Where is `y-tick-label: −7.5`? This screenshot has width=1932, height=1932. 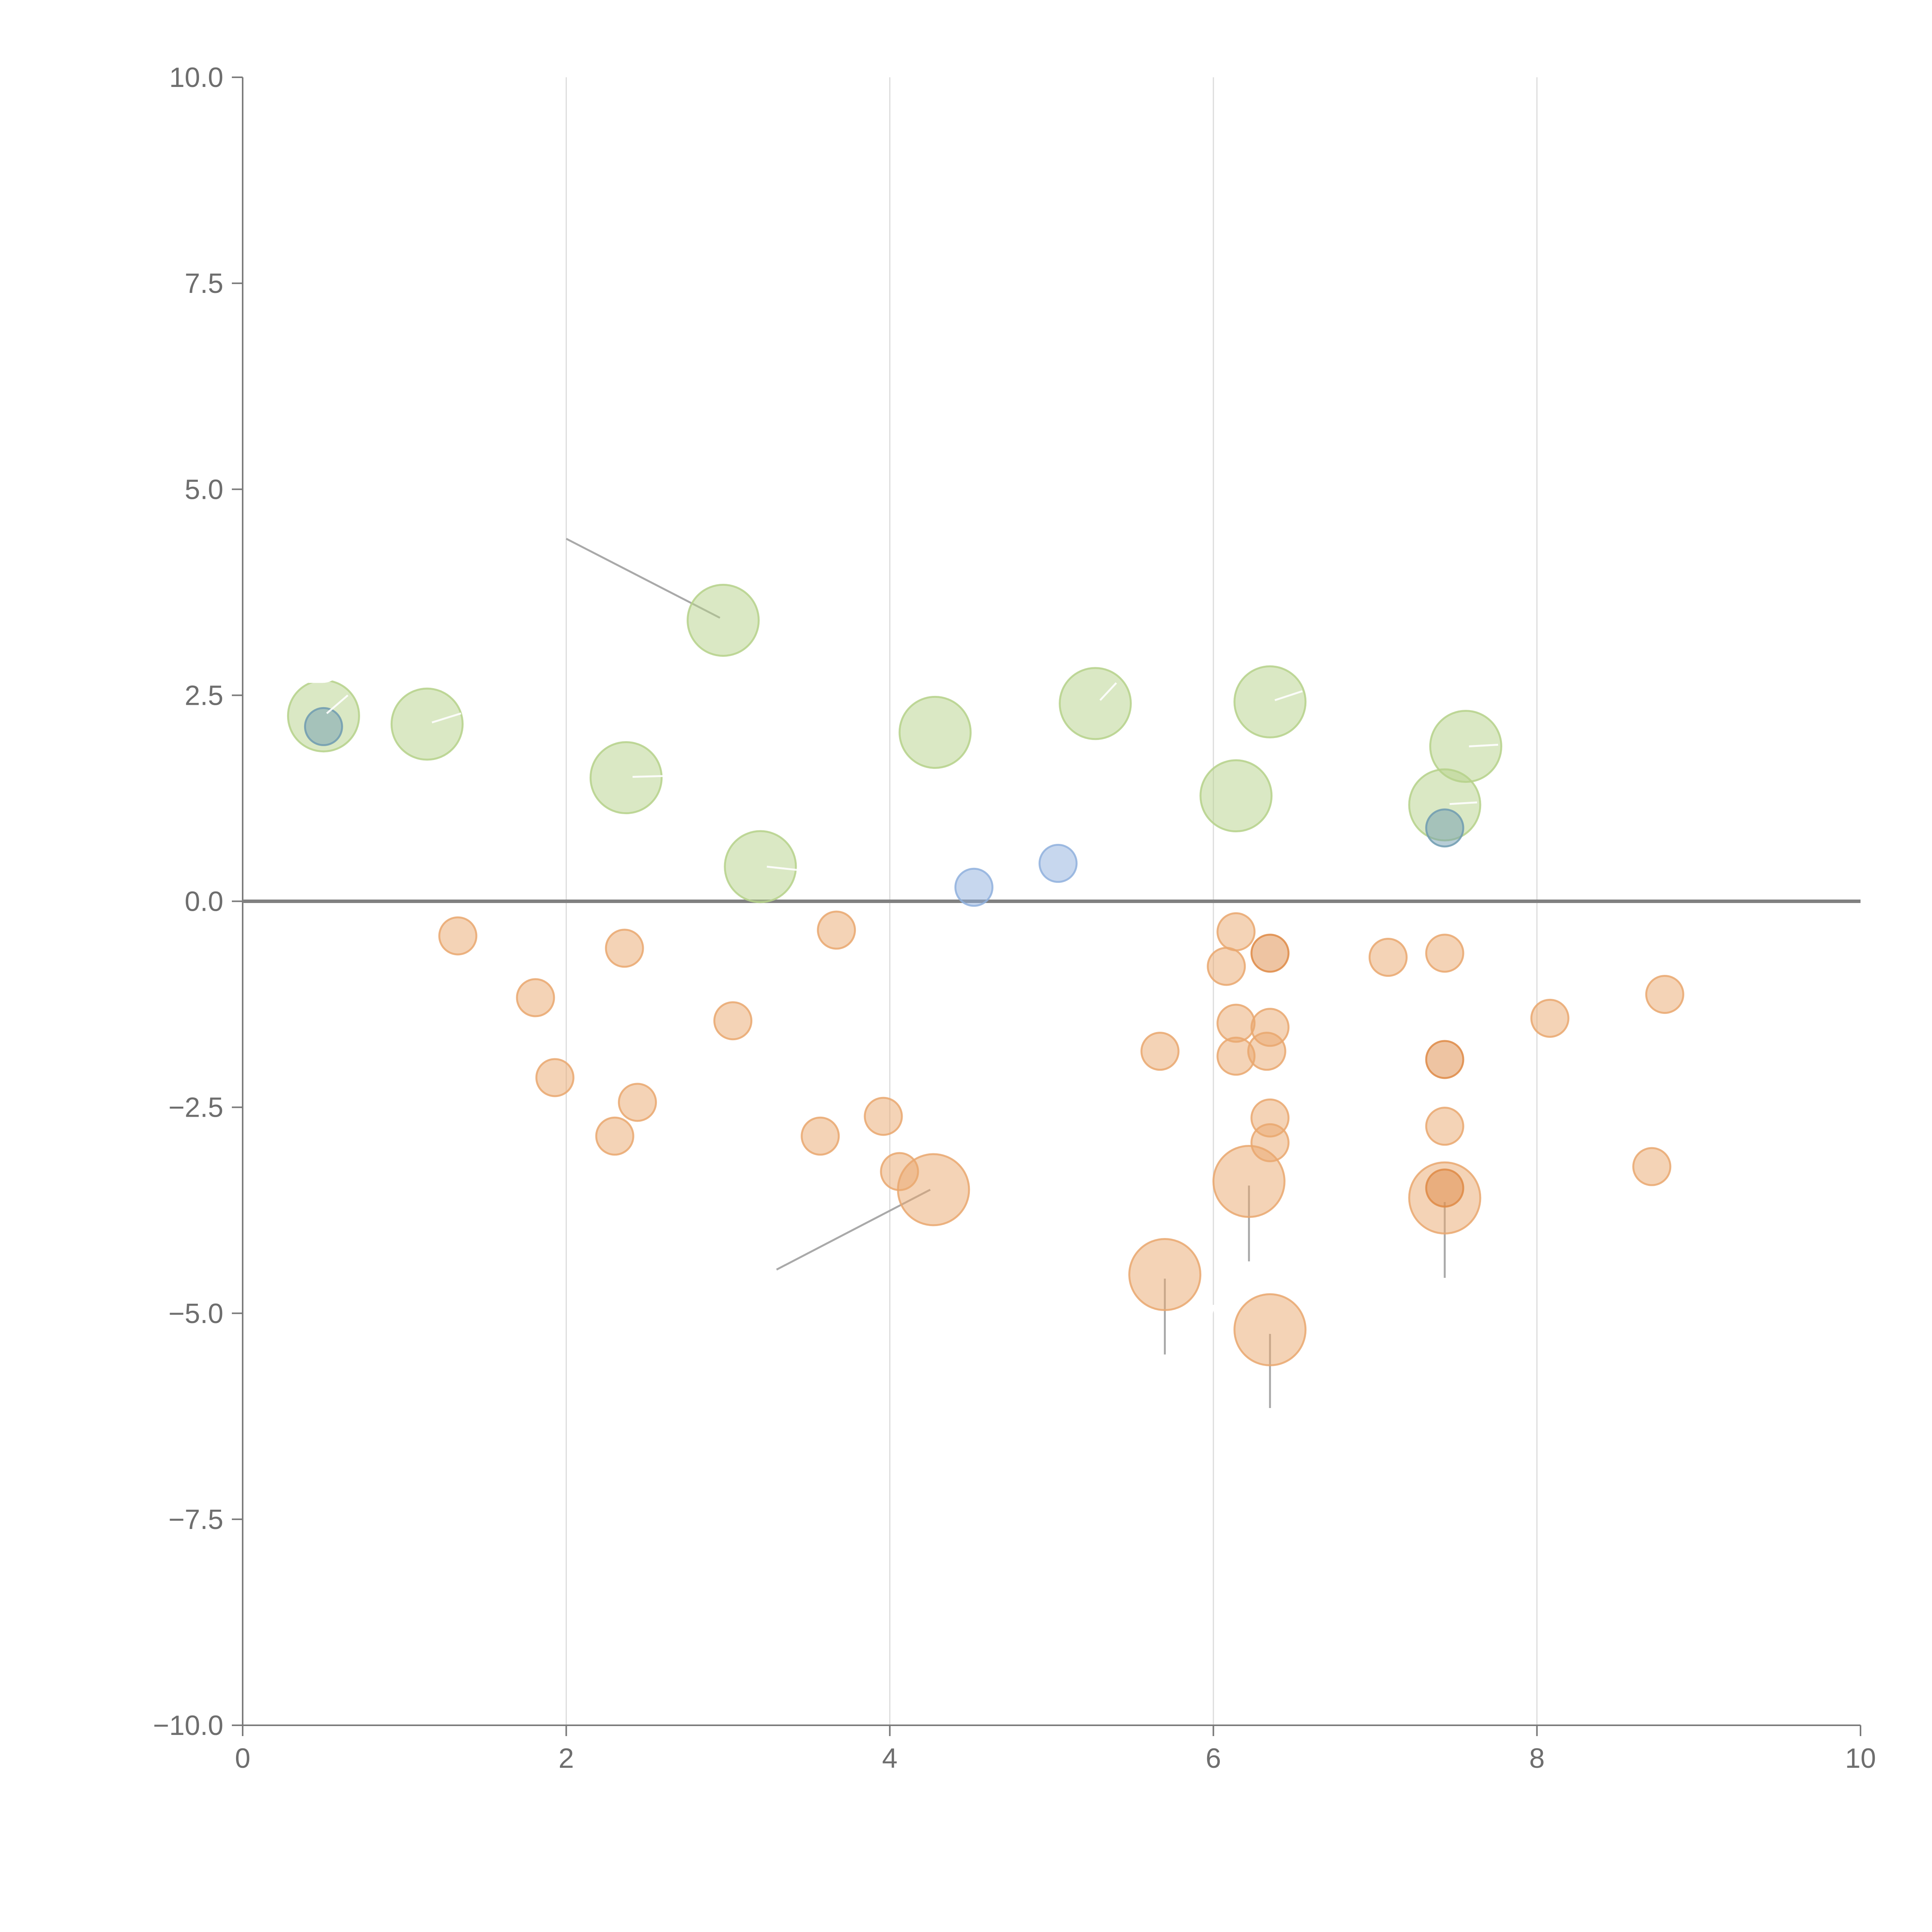 y-tick-label: −7.5 is located at coordinates (196, 1519).